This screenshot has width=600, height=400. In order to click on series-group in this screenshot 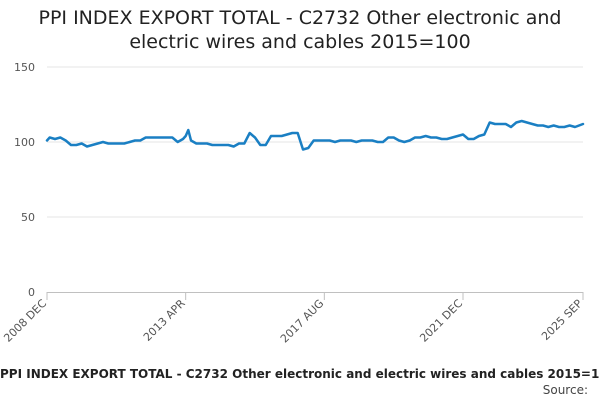, I will do `click(315, 135)`.